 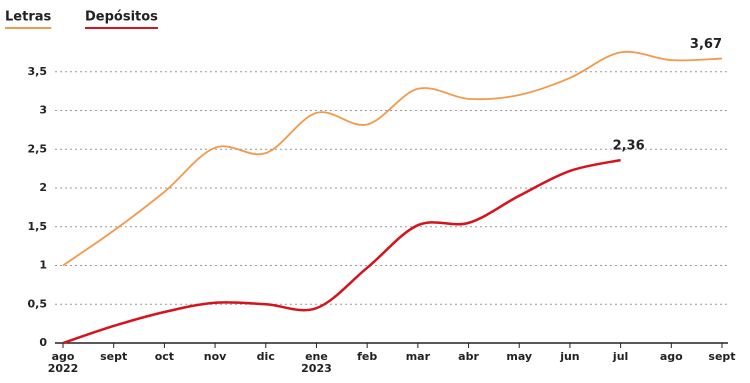 What do you see at coordinates (164, 356) in the screenshot?
I see `x-tick-label: oct` at bounding box center [164, 356].